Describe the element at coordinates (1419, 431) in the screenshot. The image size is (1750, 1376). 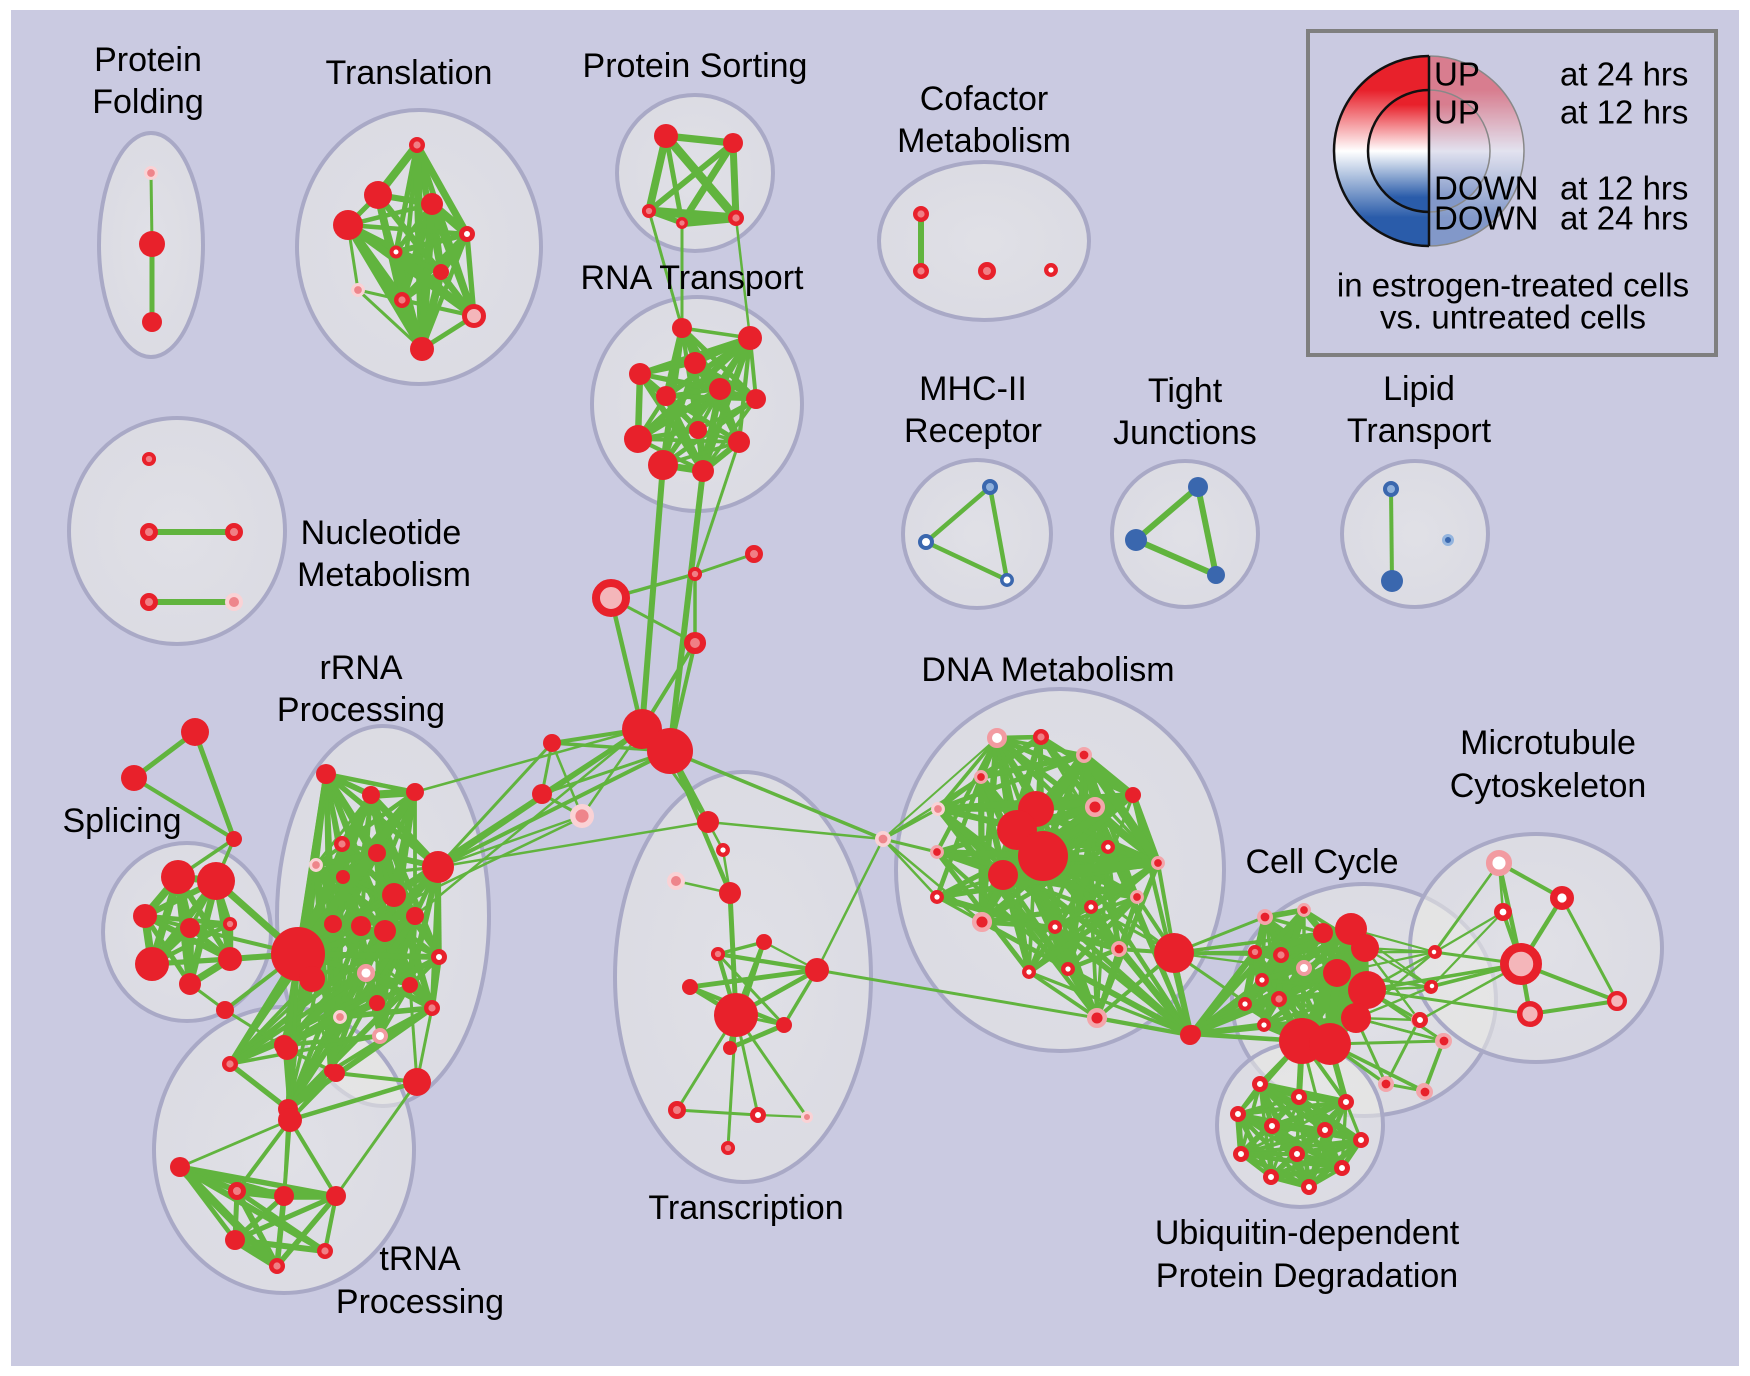
I see `svg-text: Transport` at that location.